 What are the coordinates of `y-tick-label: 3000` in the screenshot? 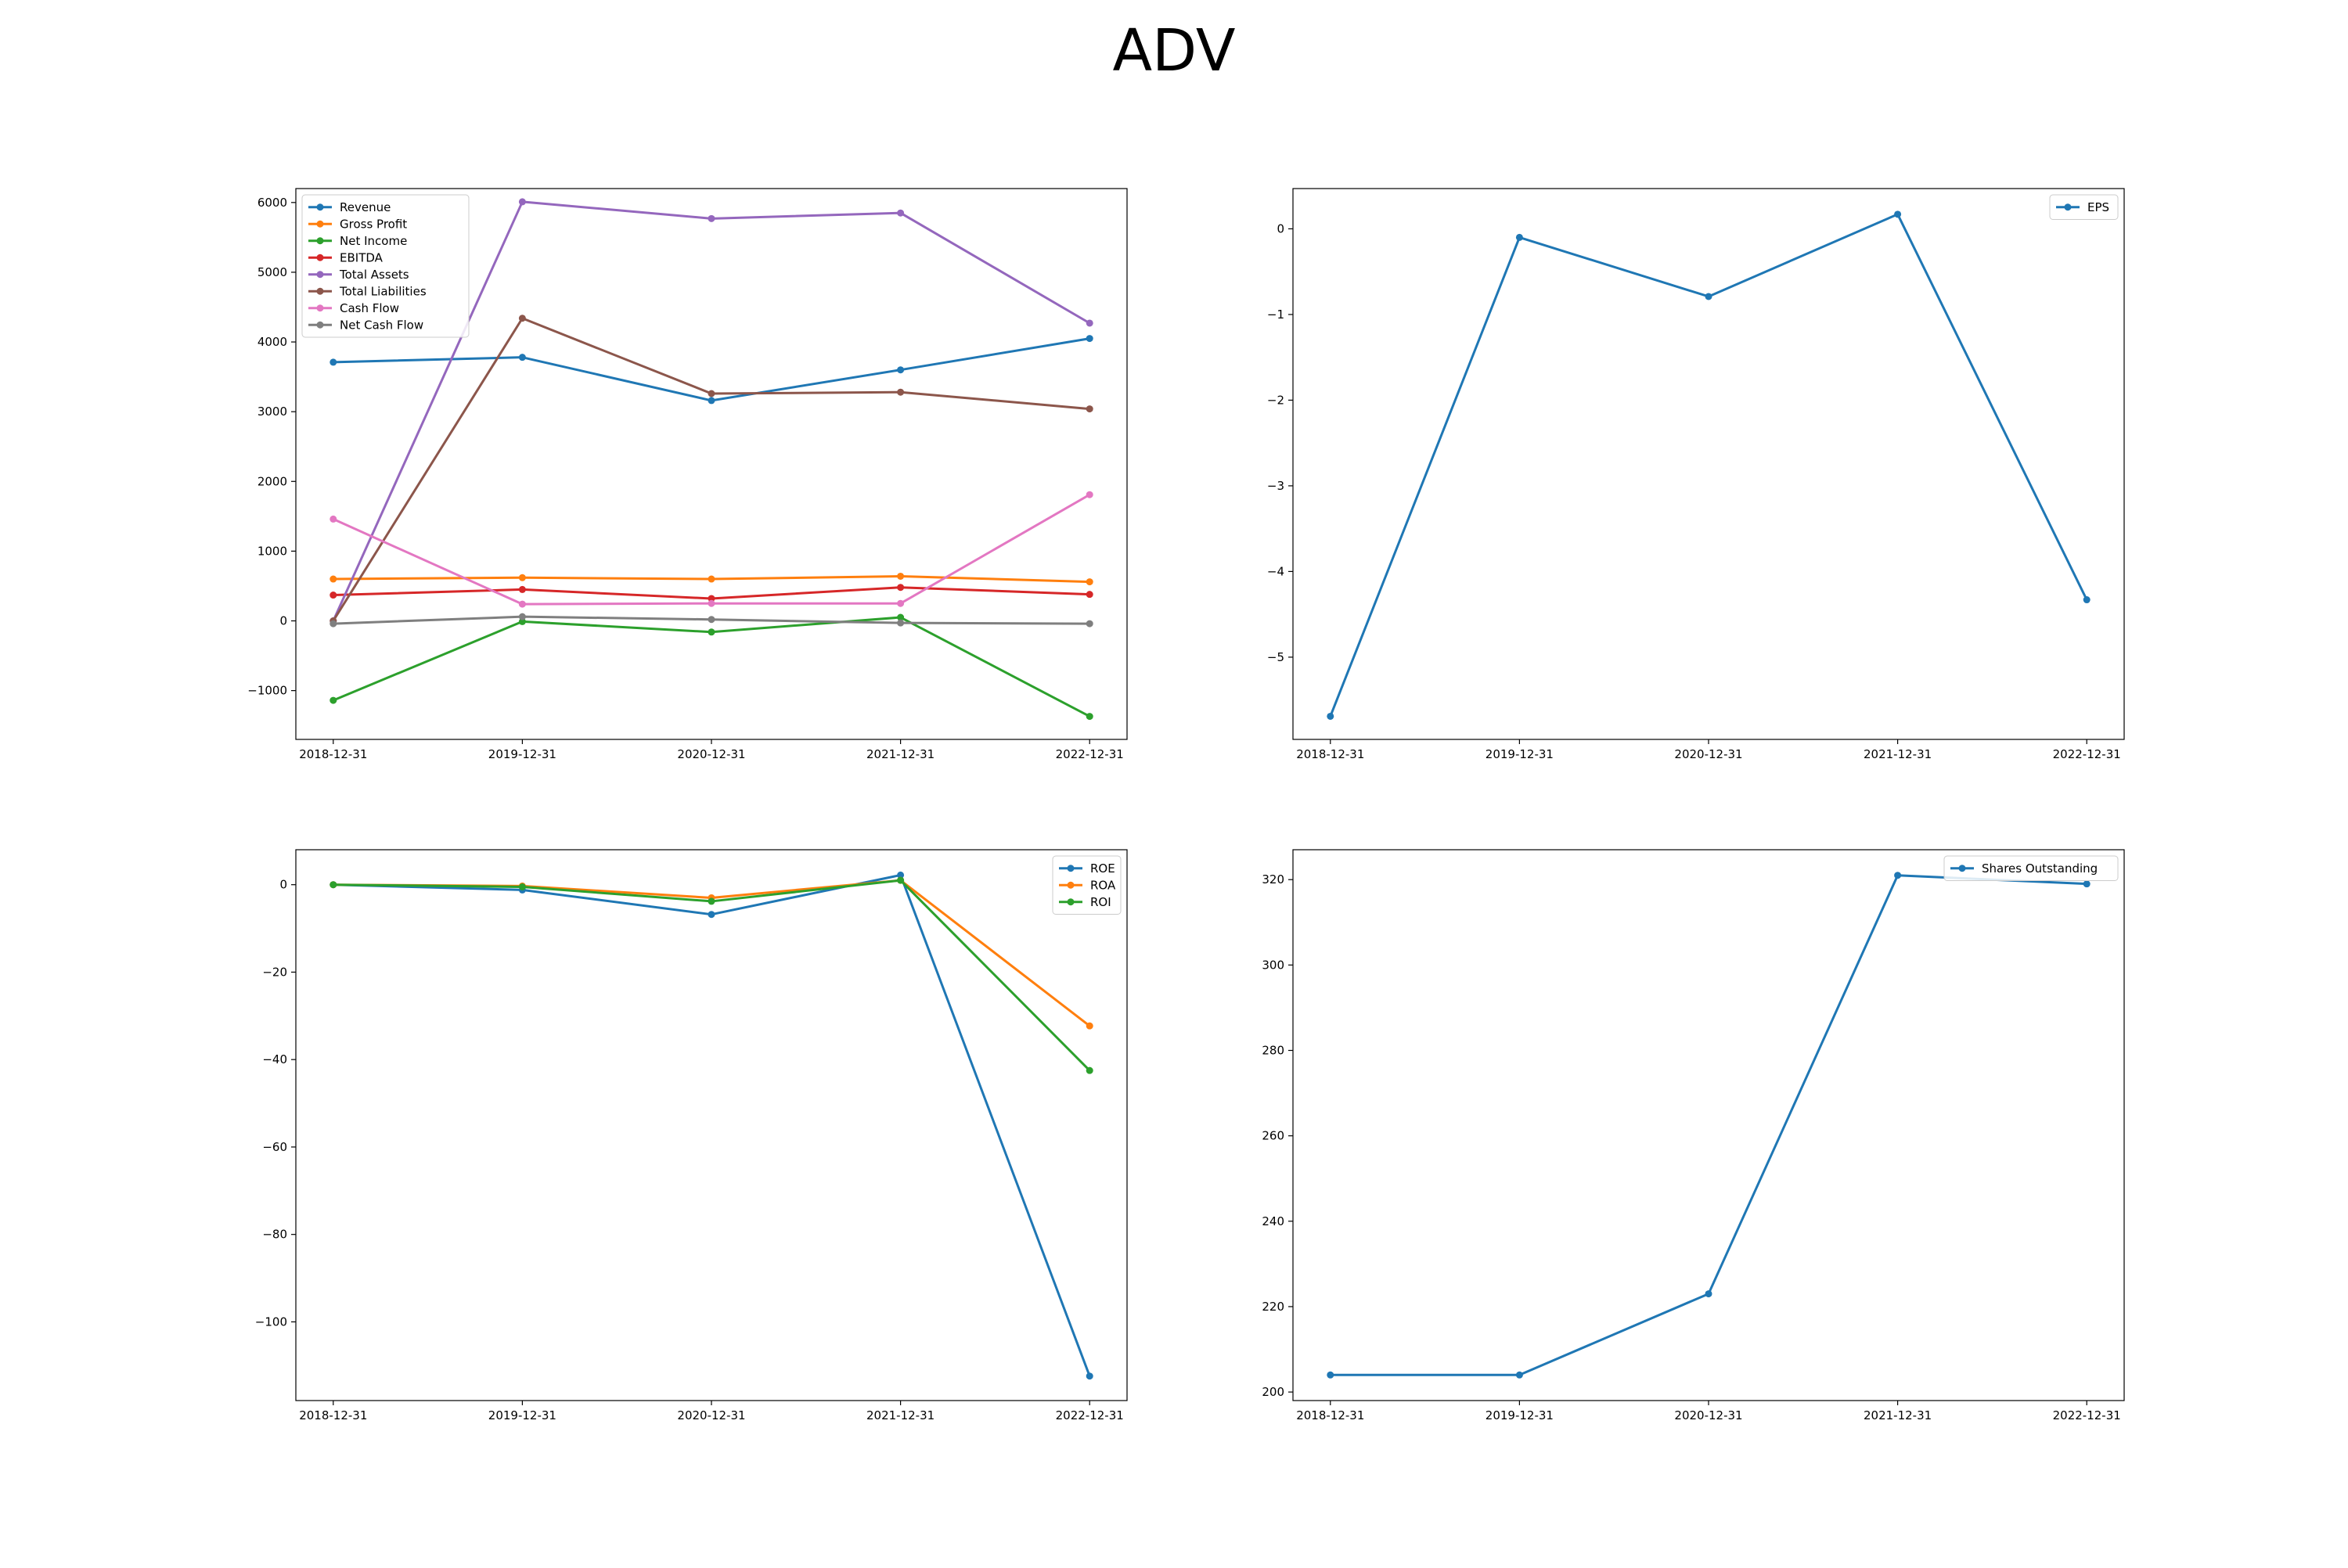 It's located at (272, 412).